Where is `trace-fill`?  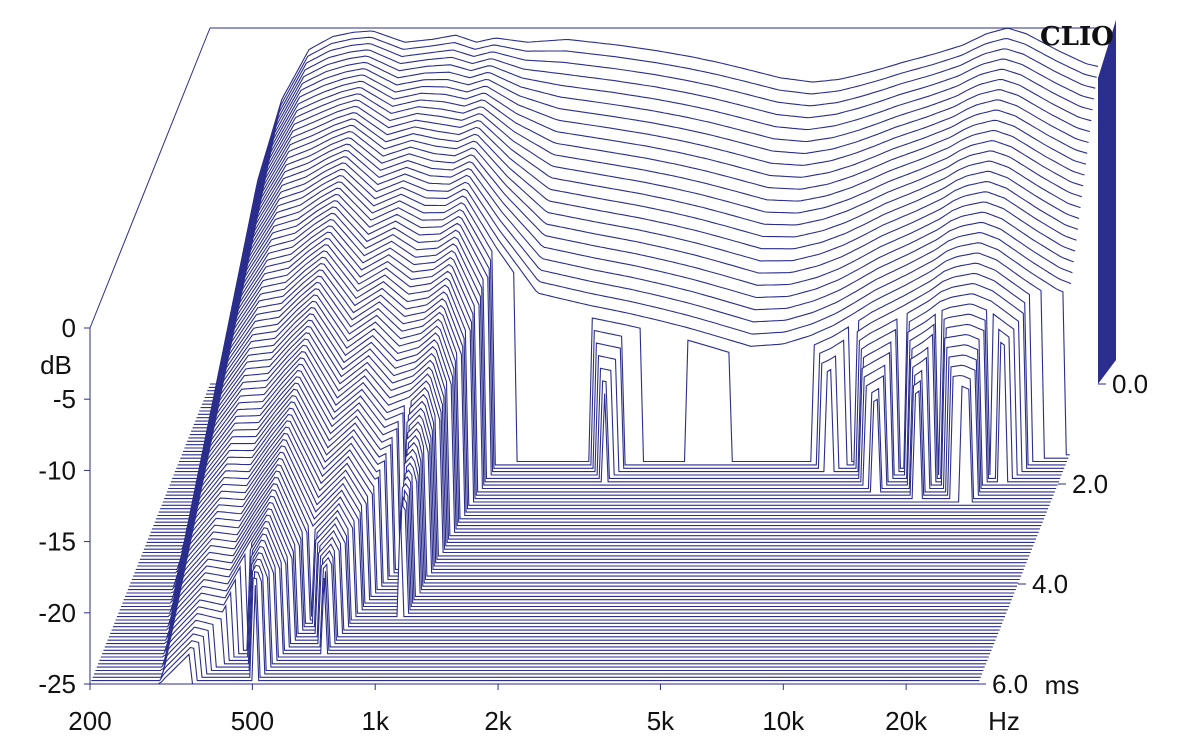 trace-fill is located at coordinates (546, 594).